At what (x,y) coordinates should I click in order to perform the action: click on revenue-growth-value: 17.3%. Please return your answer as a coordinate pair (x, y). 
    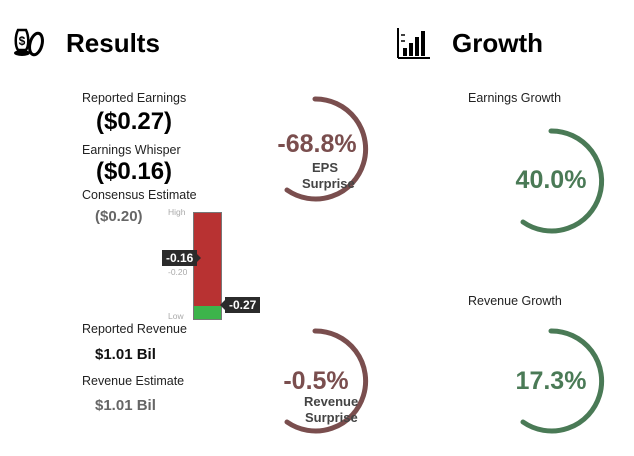
    Looking at the image, I should click on (551, 381).